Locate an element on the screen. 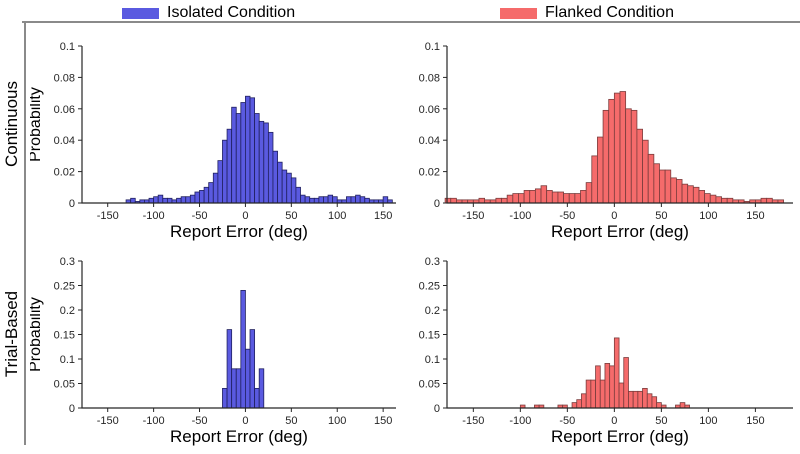  x-axis-label: Report Error (deg) is located at coordinates (239, 231).